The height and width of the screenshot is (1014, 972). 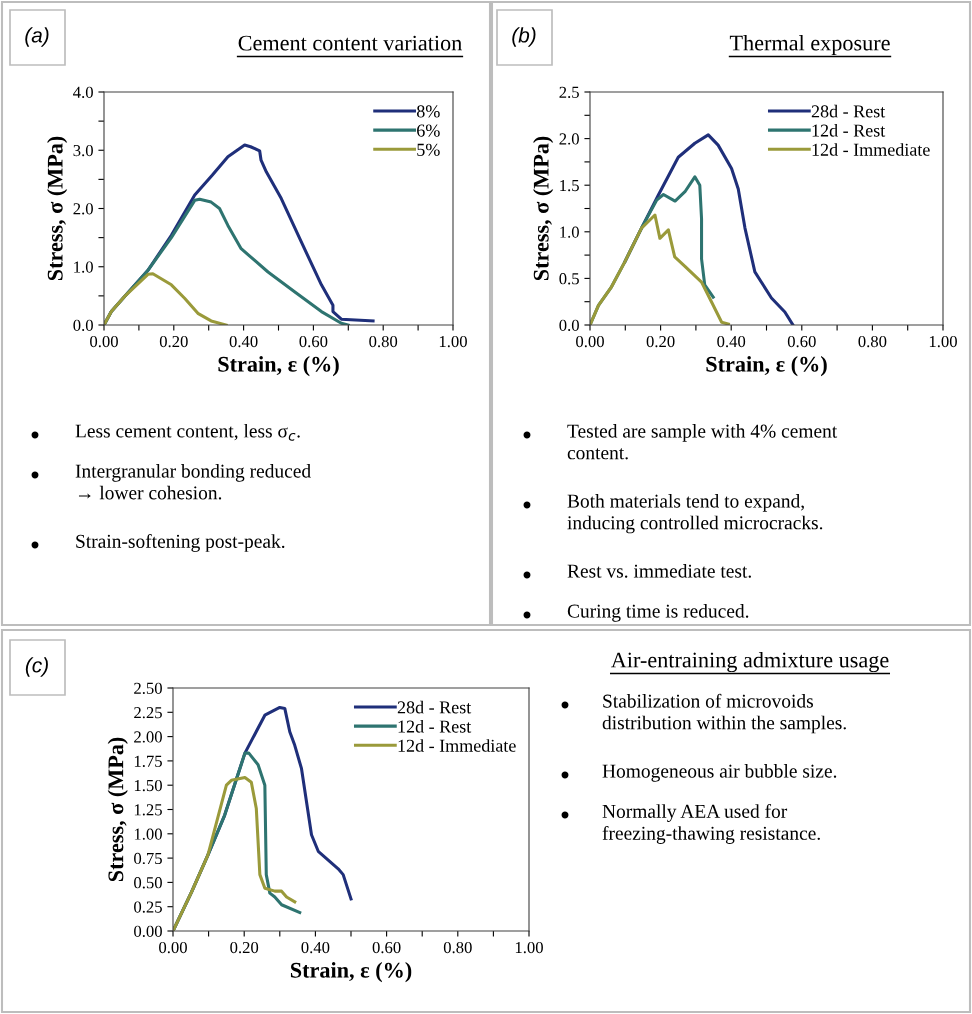 What do you see at coordinates (569, 279) in the screenshot?
I see `y-tick-label: 0.5` at bounding box center [569, 279].